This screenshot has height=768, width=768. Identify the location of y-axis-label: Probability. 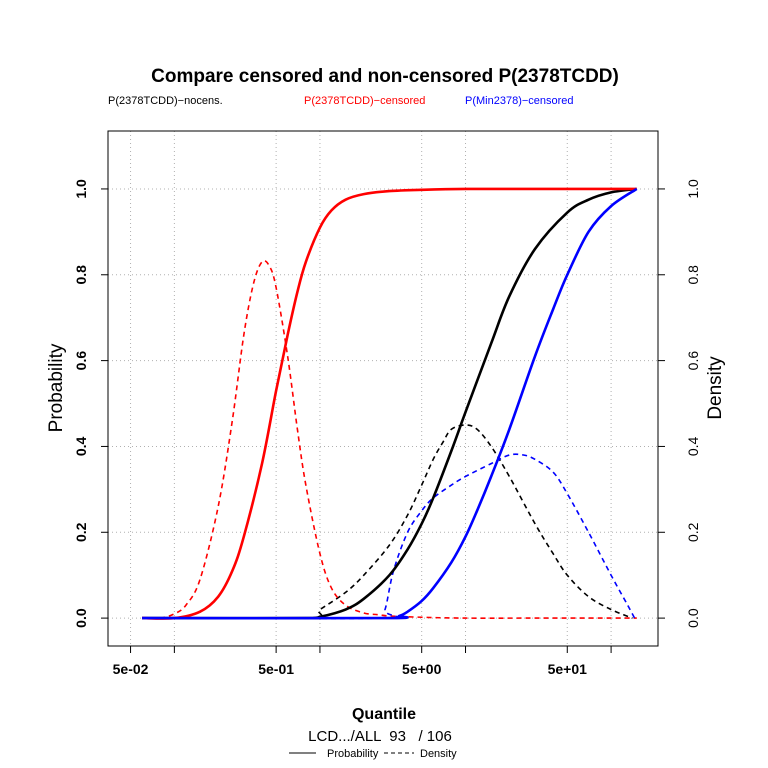
(56, 387).